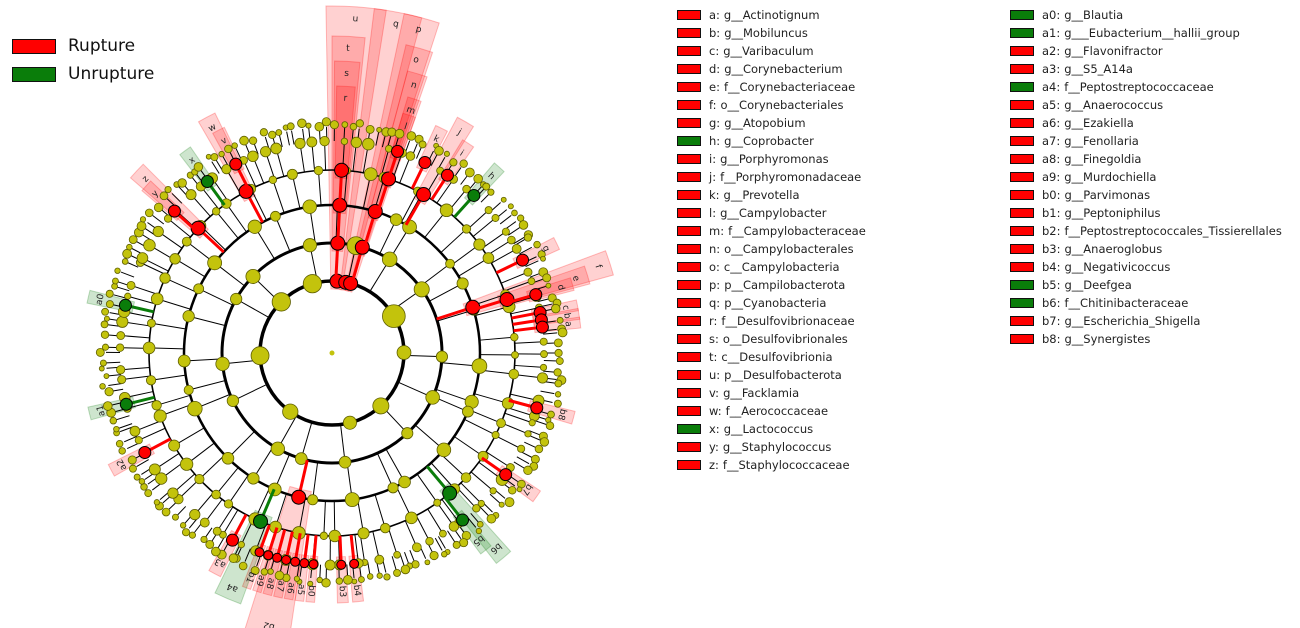 The height and width of the screenshot is (628, 1300). What do you see at coordinates (567, 324) in the screenshot?
I see `clade-label: a` at bounding box center [567, 324].